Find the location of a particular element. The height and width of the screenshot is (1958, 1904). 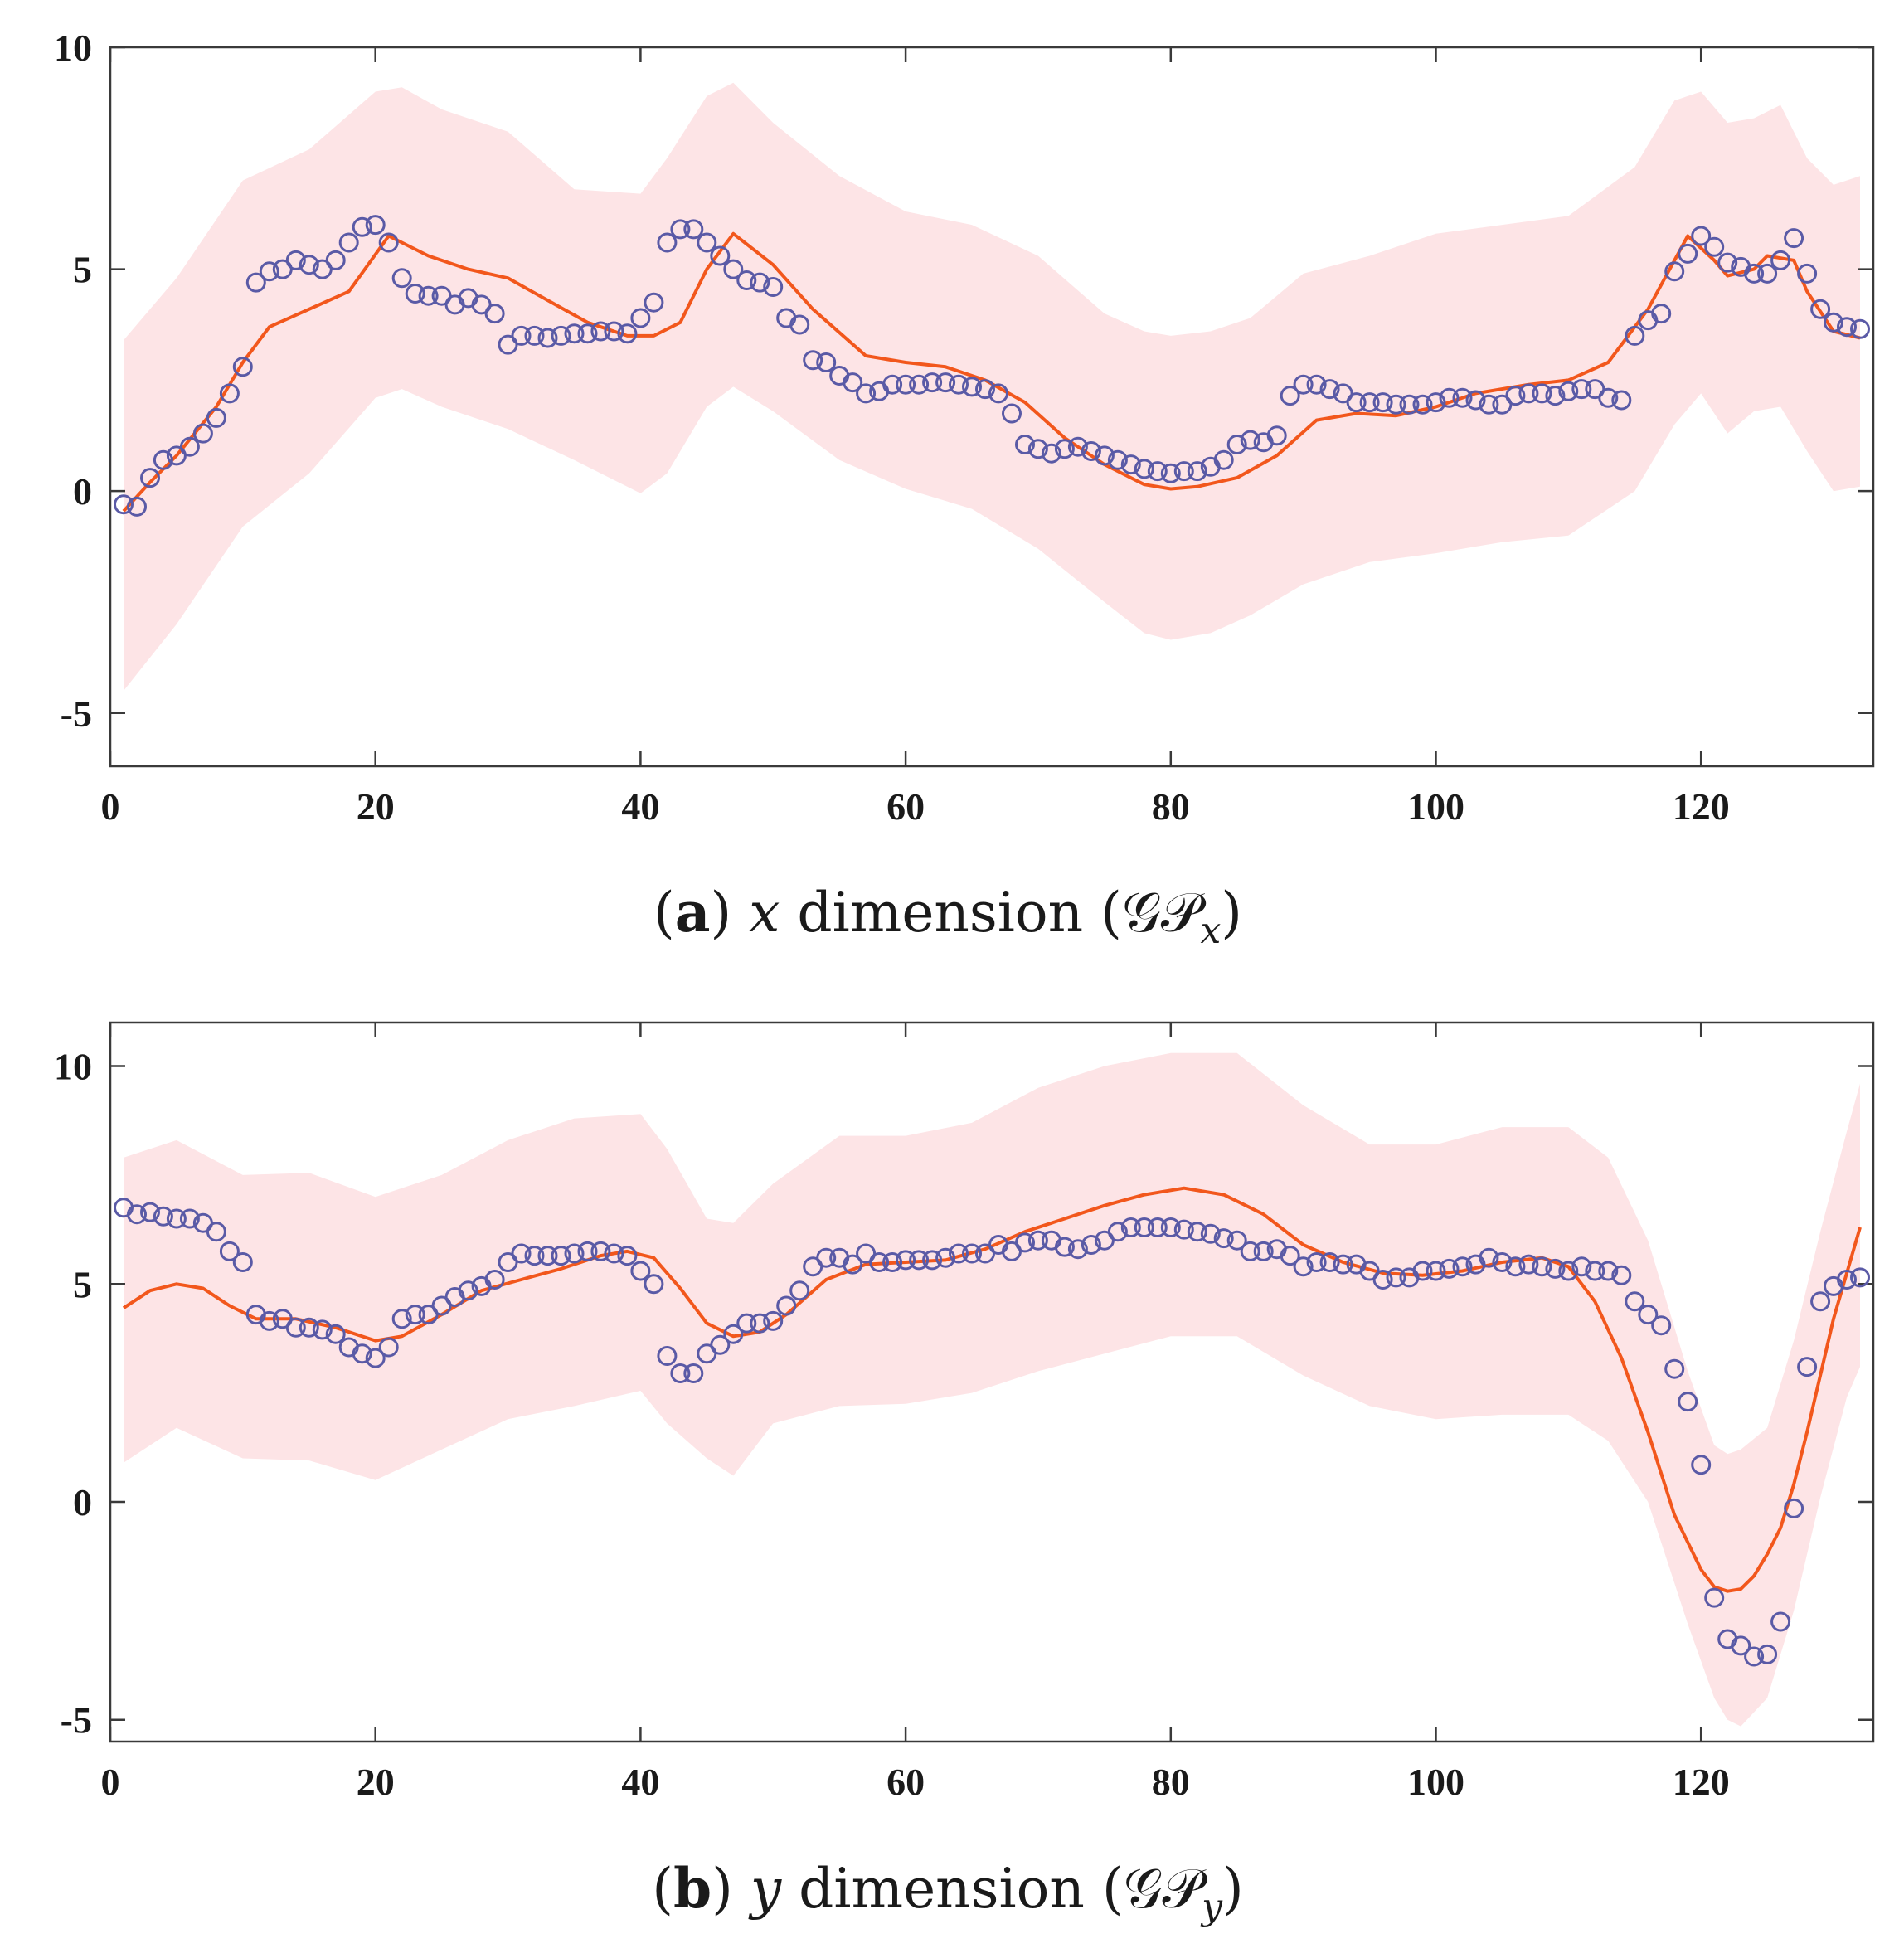

x-tick-label: 100 is located at coordinates (1435, 1782).